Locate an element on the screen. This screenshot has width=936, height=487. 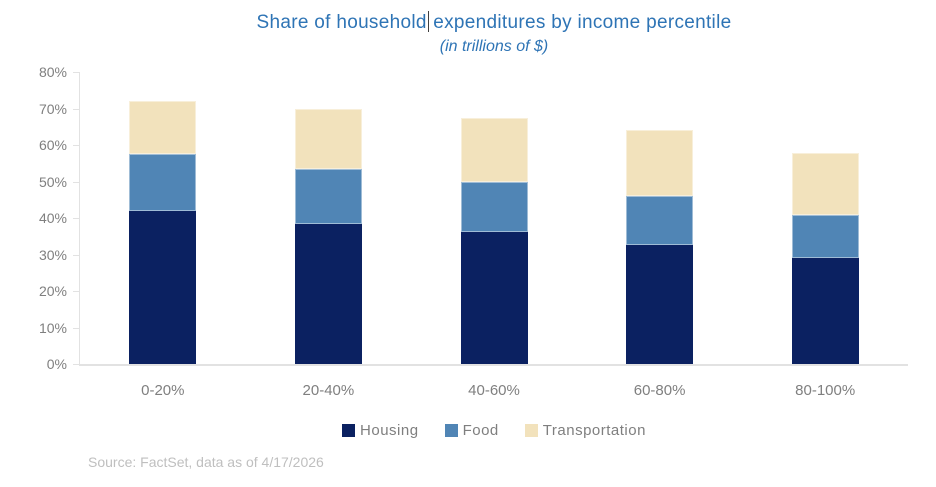
chart-title-part1: Share of household is located at coordinates (341, 22).